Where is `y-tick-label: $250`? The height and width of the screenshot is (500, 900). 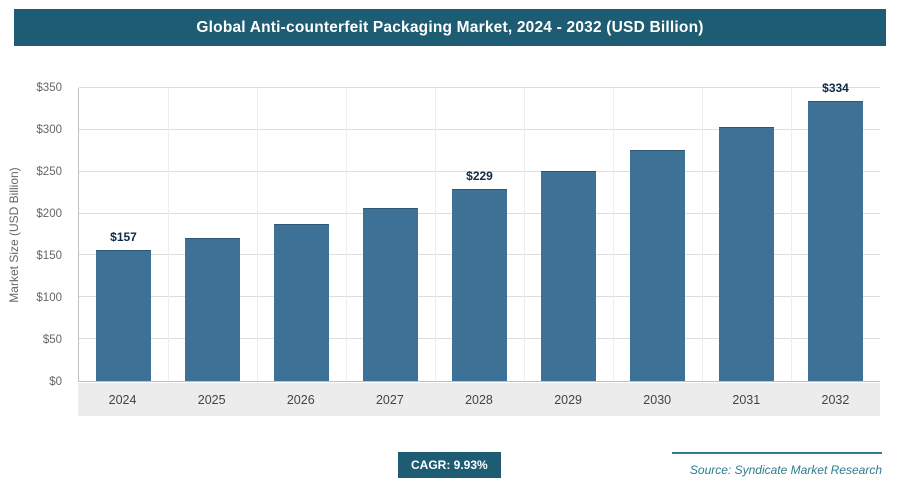 y-tick-label: $250 is located at coordinates (49, 172).